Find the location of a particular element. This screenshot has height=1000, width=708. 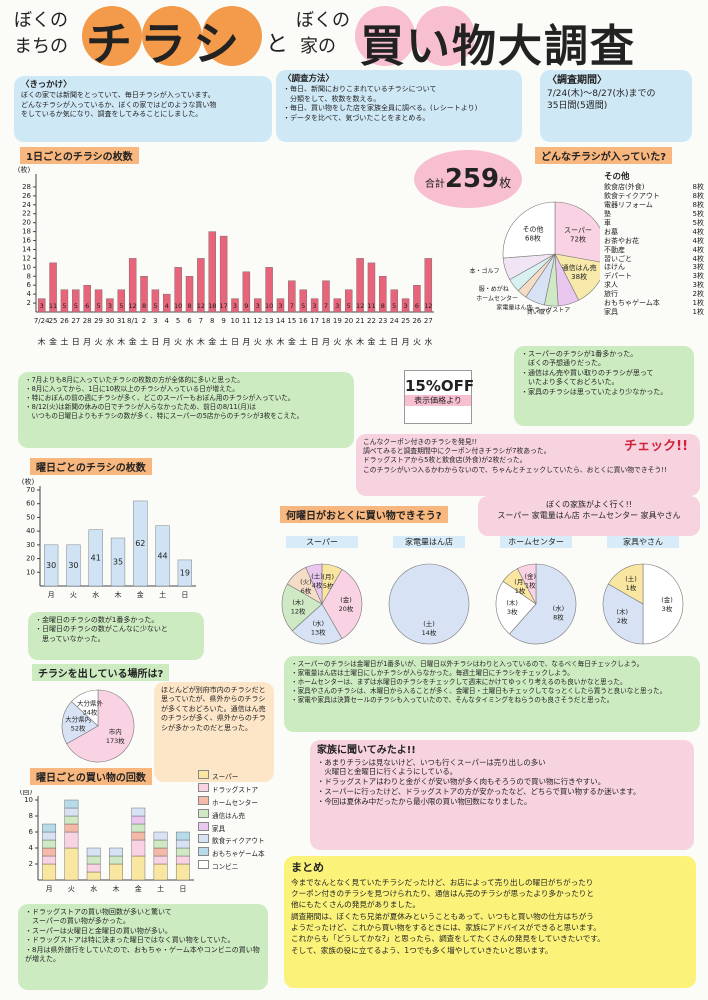

x-tick-label: 土 is located at coordinates (160, 888).